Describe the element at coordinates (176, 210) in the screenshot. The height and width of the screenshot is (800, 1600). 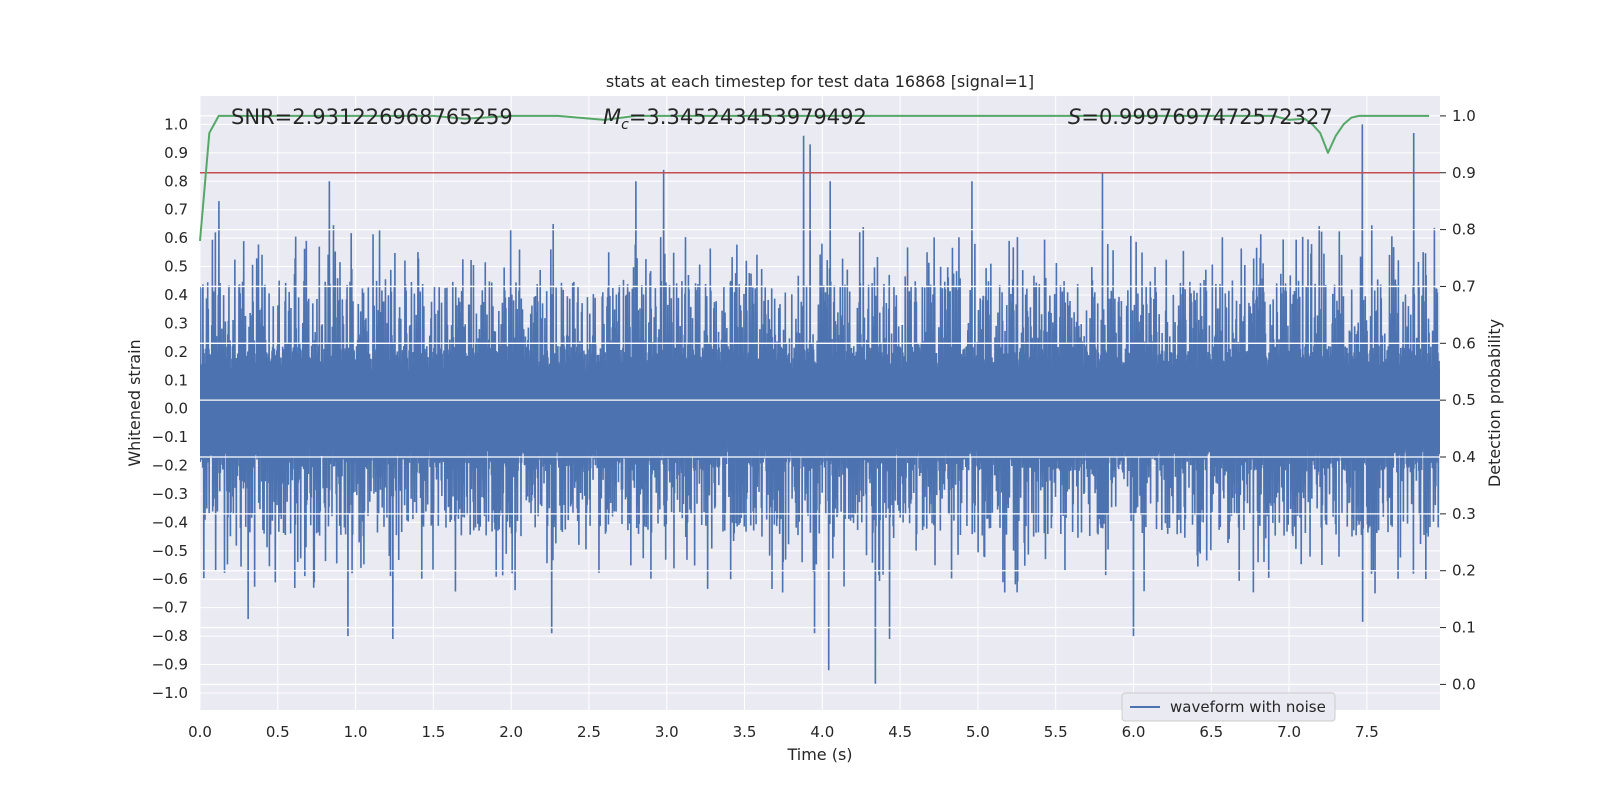
I see `y-tick-label: 0.7` at that location.